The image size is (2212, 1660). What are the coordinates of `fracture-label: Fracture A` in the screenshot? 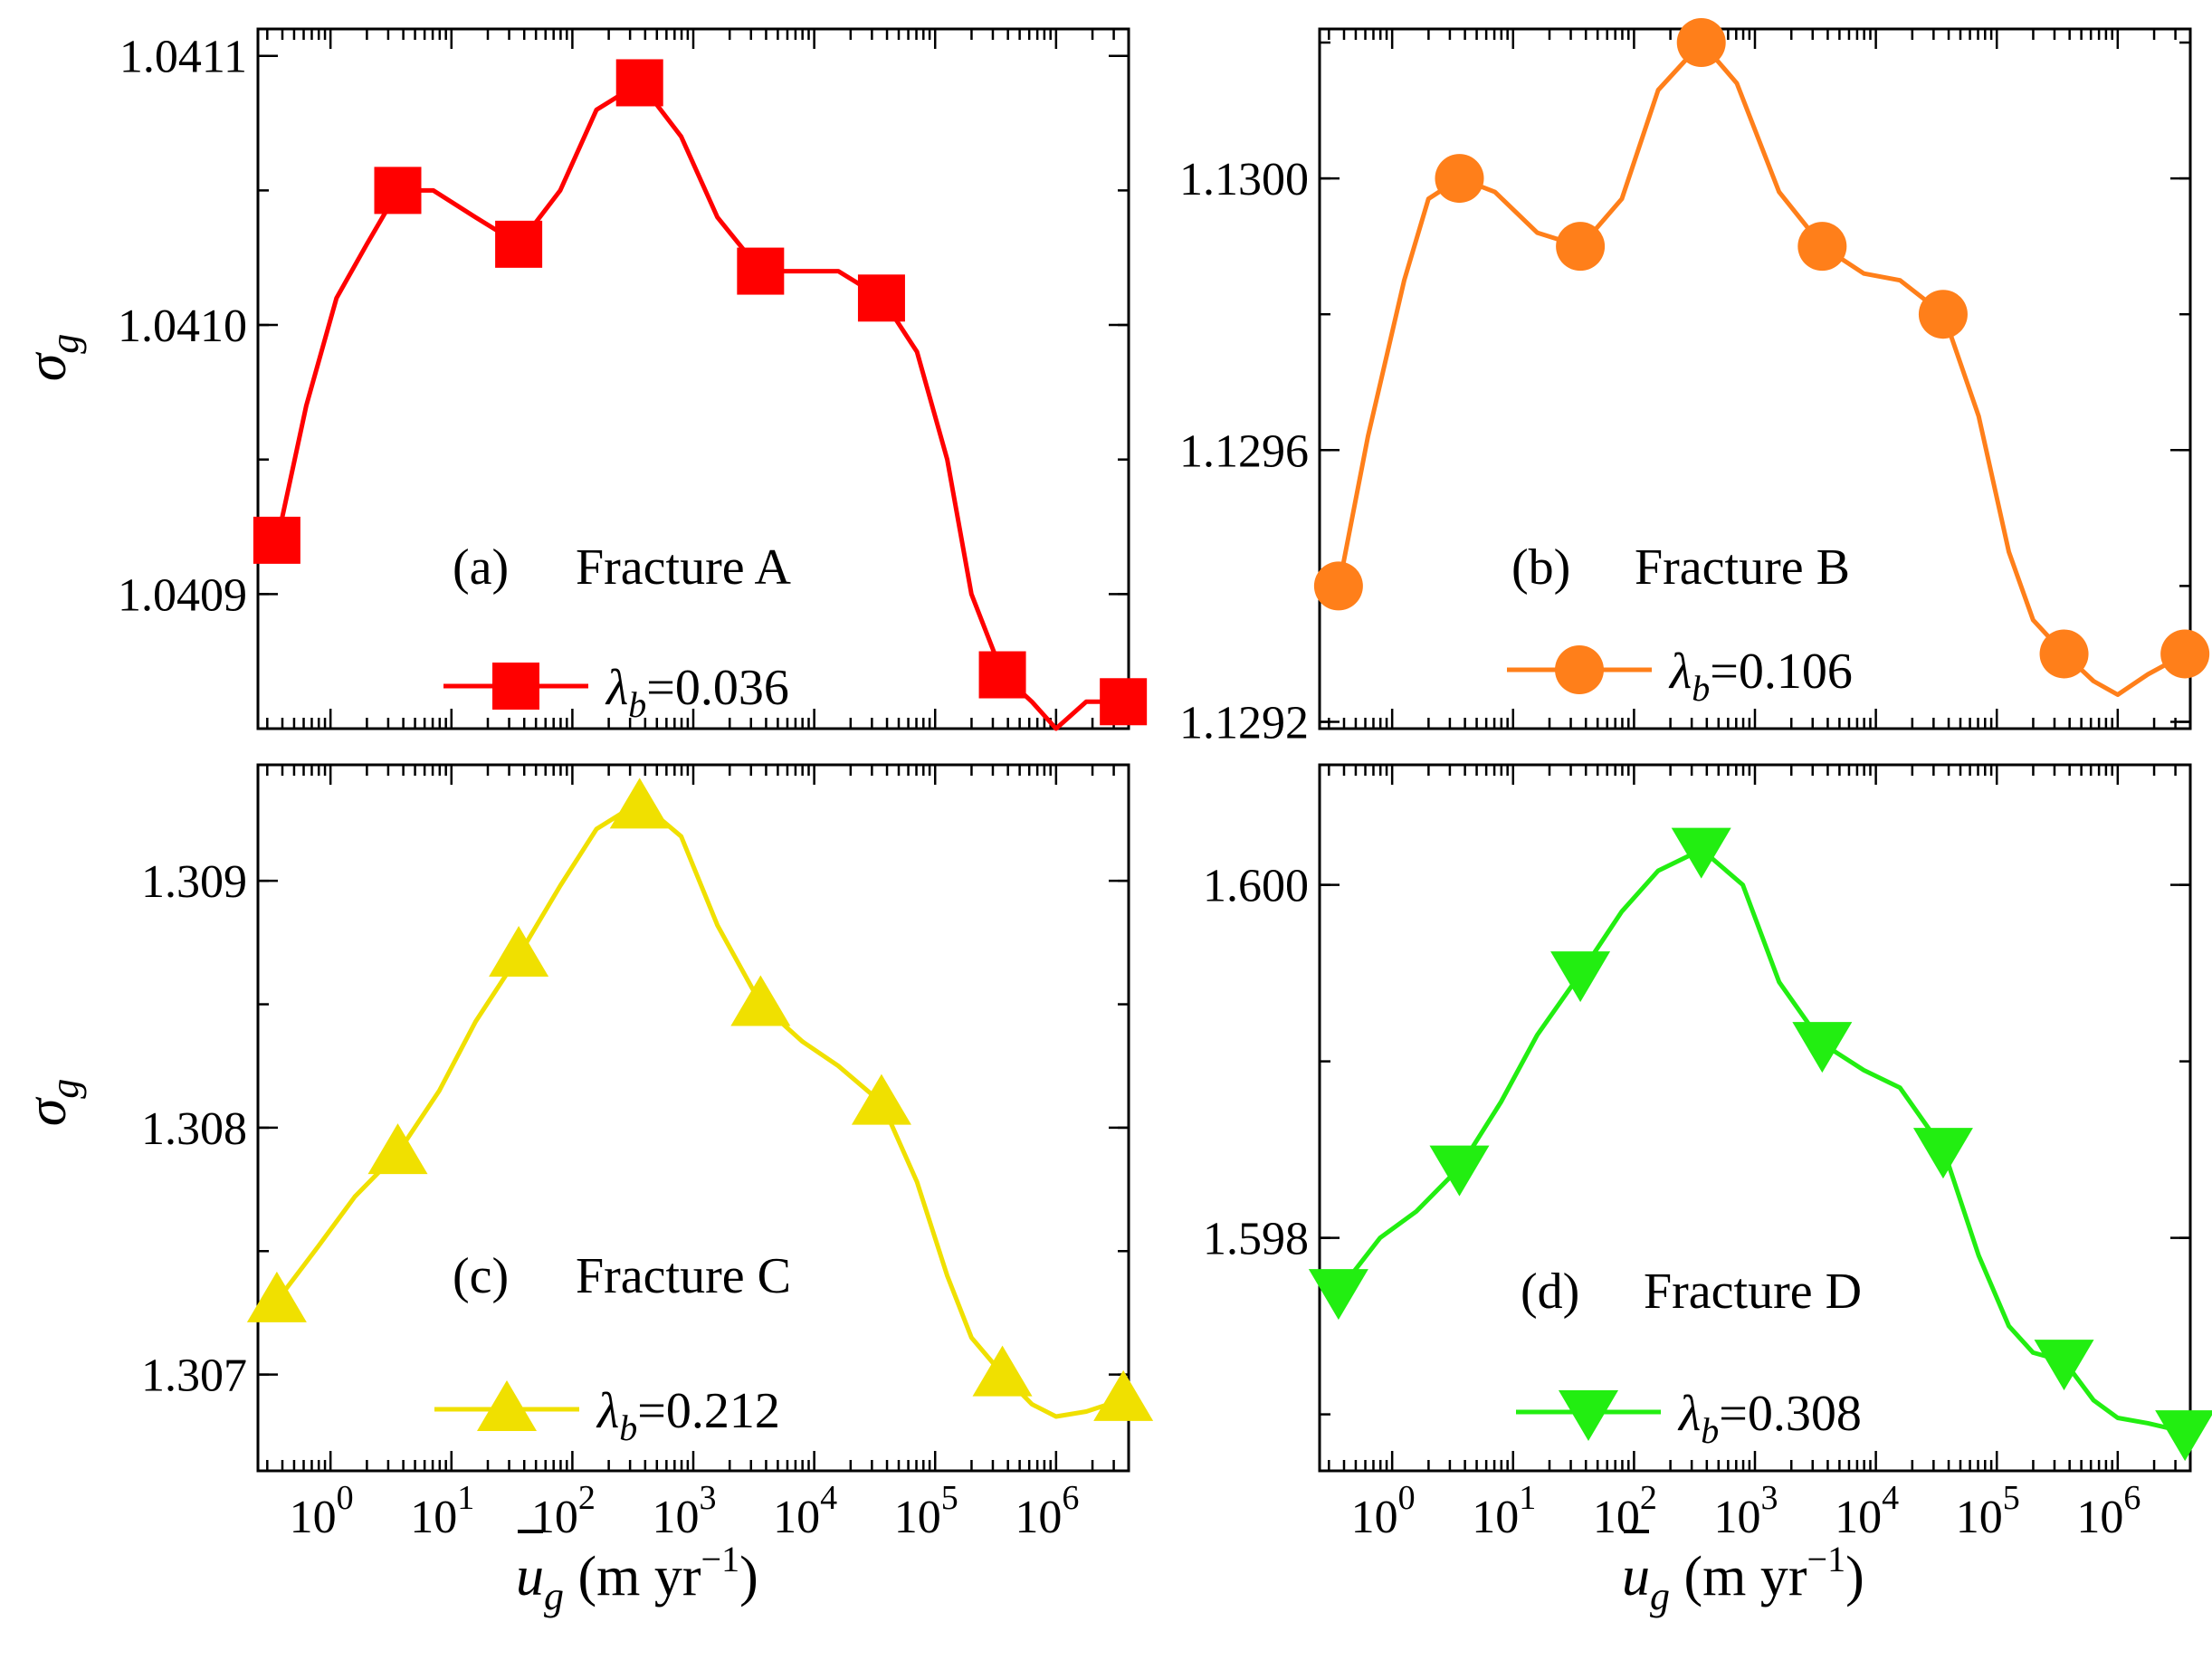 It's located at (683, 567).